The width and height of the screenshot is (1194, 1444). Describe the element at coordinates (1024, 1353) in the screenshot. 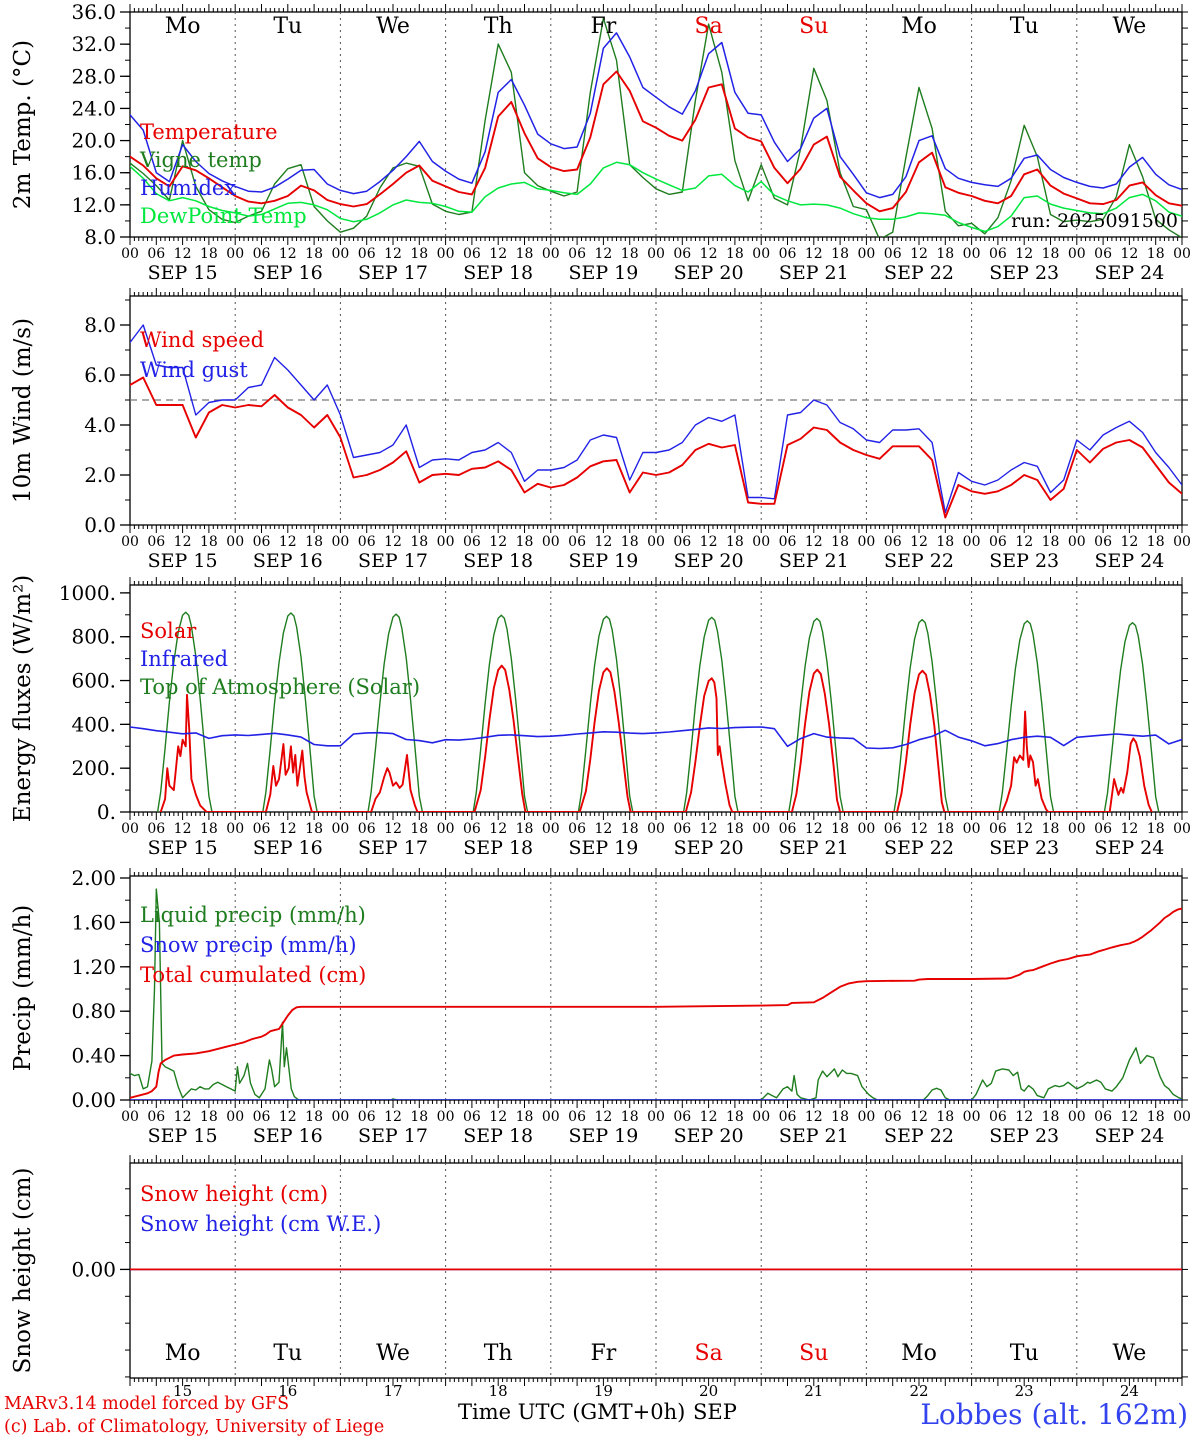

I see `day-label-bottom: Tu` at that location.